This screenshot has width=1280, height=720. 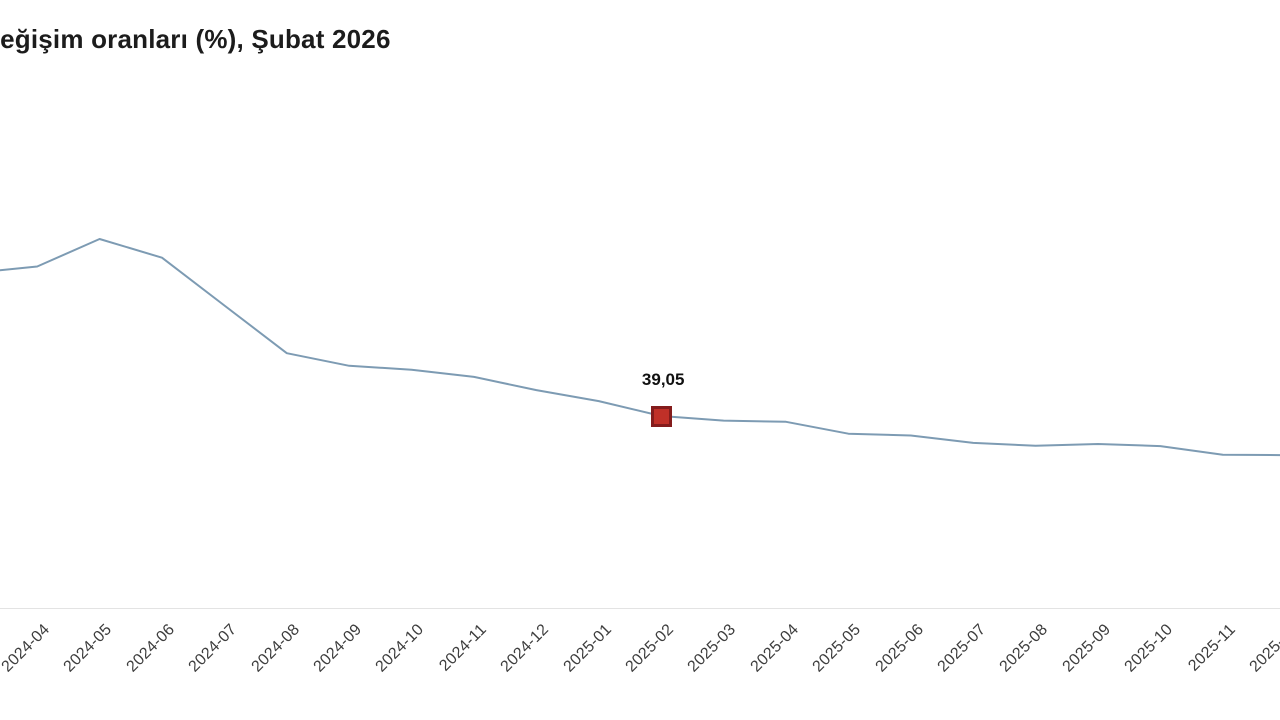 I want to click on point-value-label: 39,05, so click(x=663, y=379).